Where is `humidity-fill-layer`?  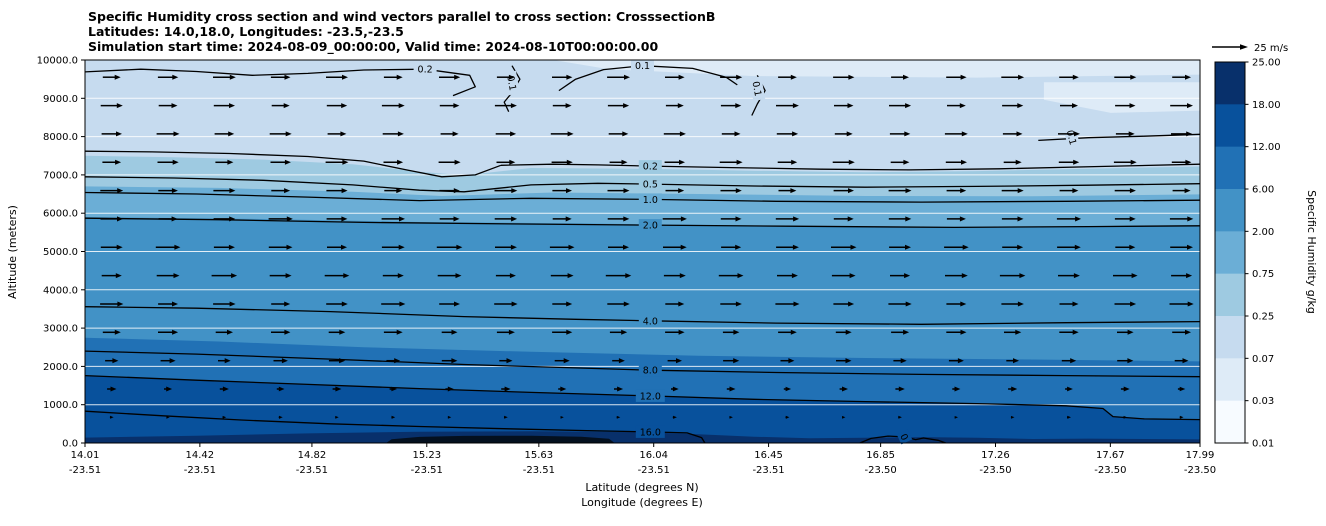
humidity-fill-layer is located at coordinates (1121, 97).